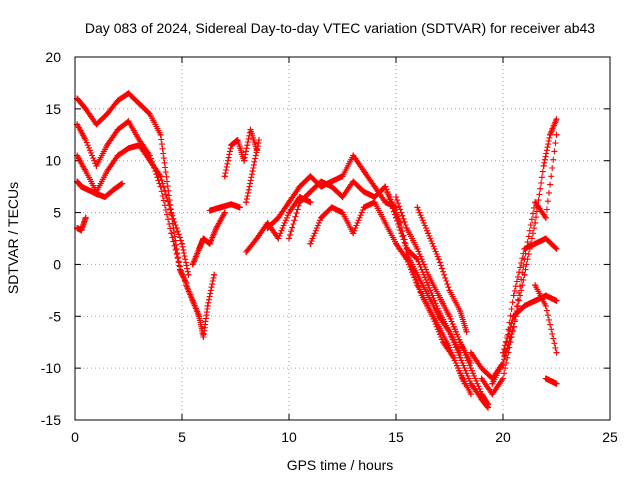 The width and height of the screenshot is (640, 480). What do you see at coordinates (51, 238) in the screenshot?
I see `y-tick-labels: -15 -10 -5 0 5 10 15 20` at bounding box center [51, 238].